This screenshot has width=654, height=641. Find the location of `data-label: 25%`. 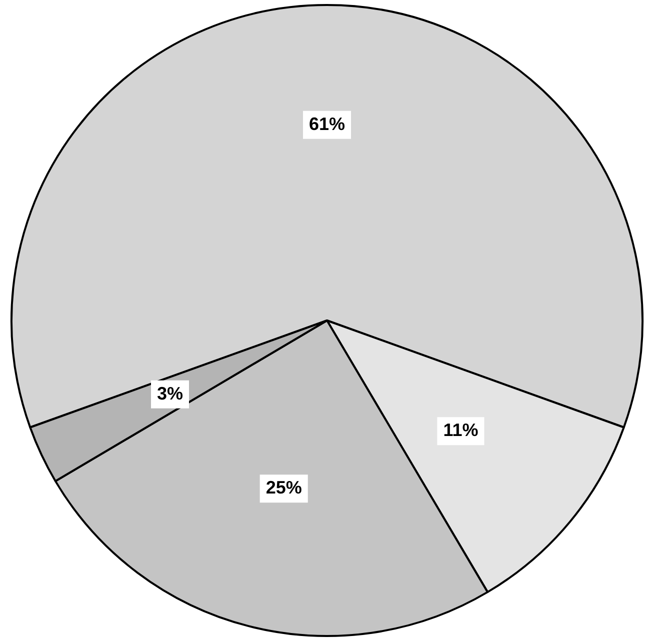

data-label: 25% is located at coordinates (284, 488).